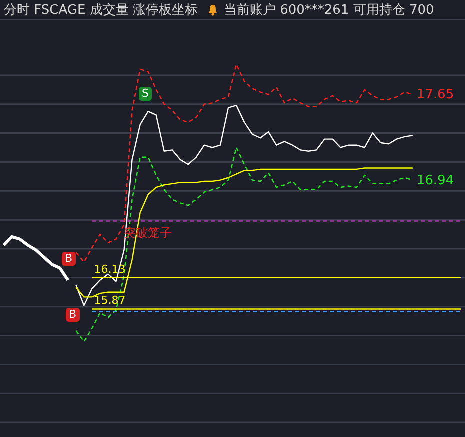 Image resolution: width=465 pixels, height=437 pixels. I want to click on data-label: 17.65, so click(435, 95).